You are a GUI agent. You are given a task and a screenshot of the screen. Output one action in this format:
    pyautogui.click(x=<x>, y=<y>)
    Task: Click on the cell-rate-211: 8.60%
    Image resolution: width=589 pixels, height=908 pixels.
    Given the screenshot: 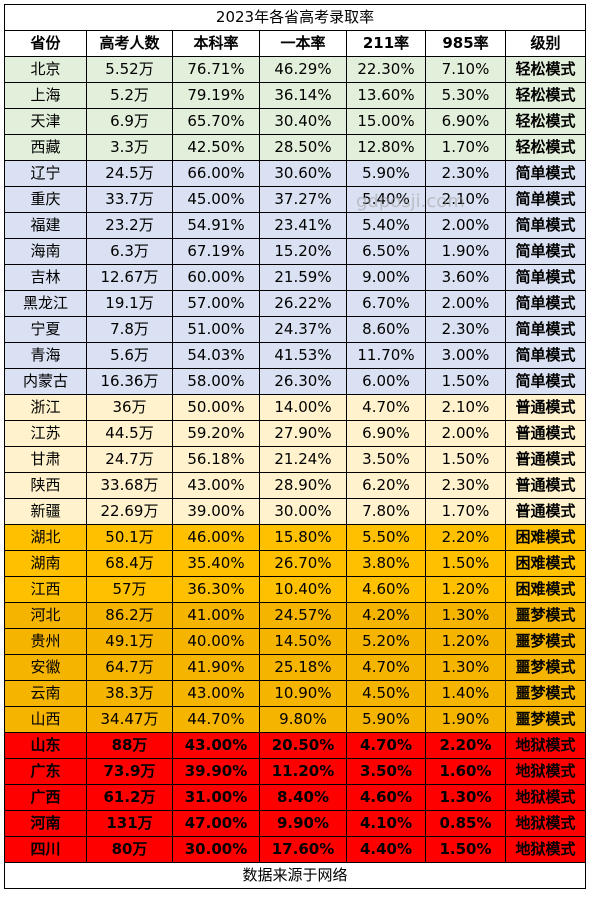 What is the action you would take?
    pyautogui.click(x=386, y=329)
    